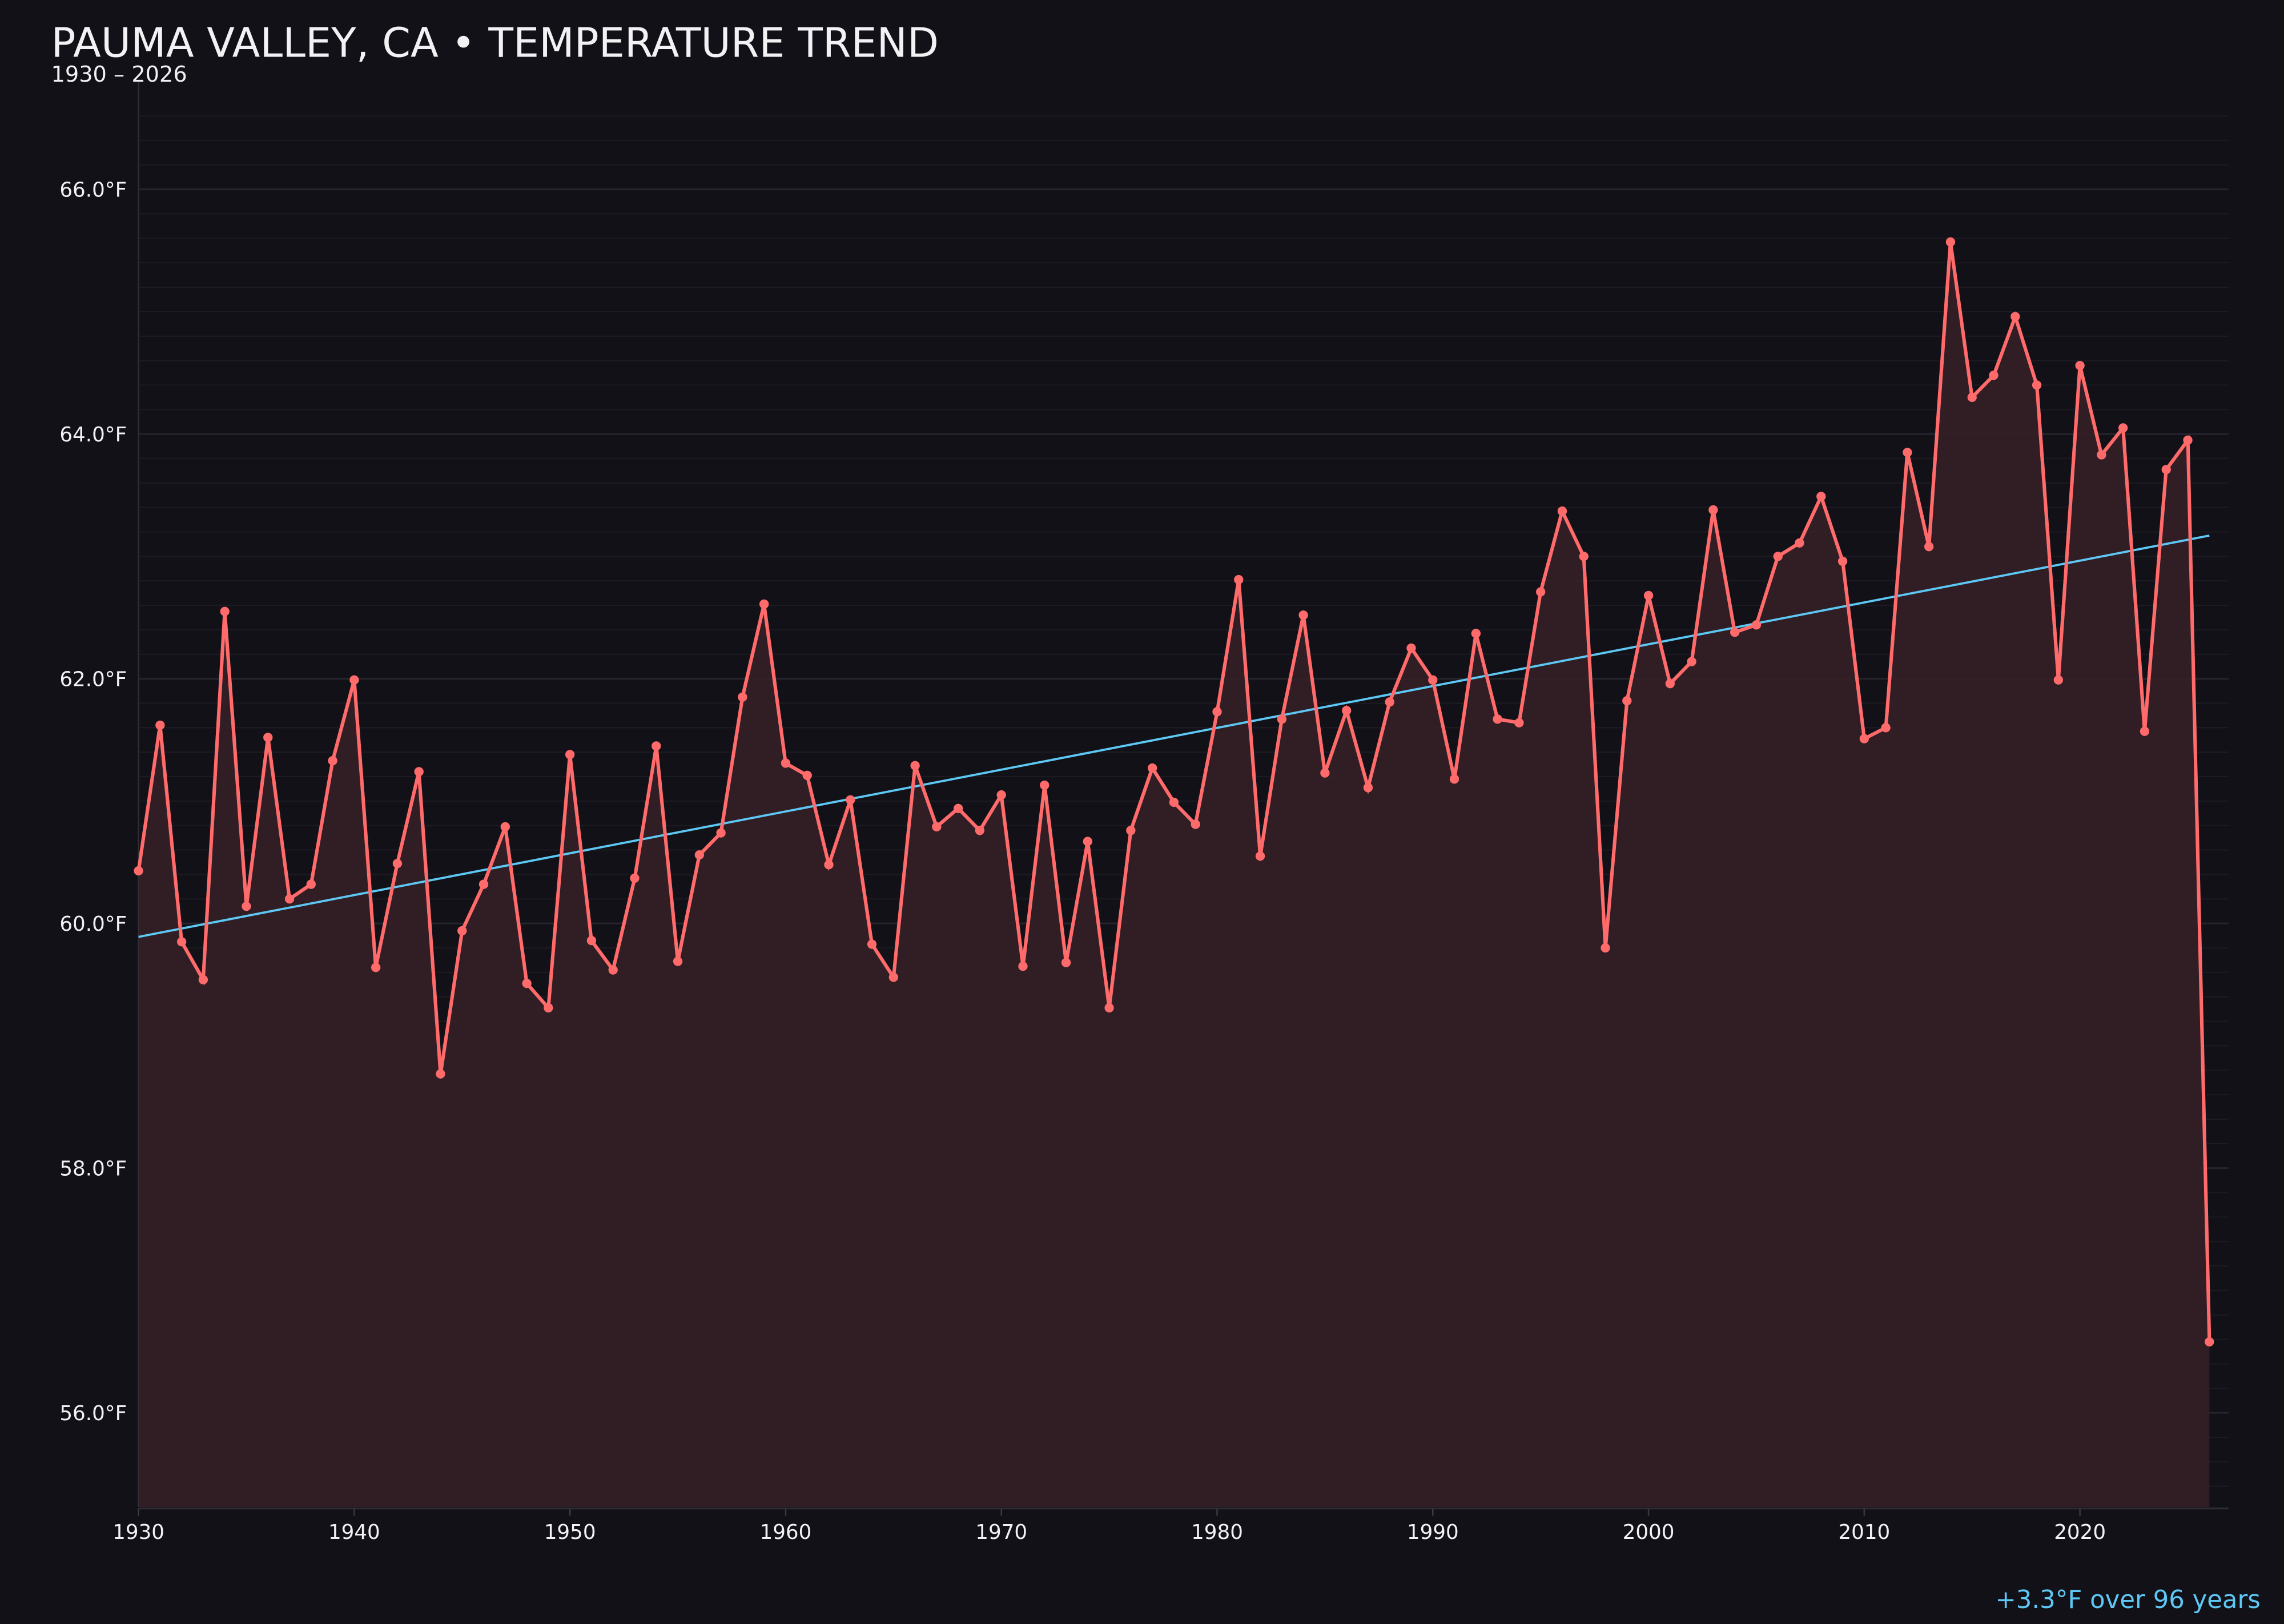 The height and width of the screenshot is (1624, 2284). Describe the element at coordinates (1713, 510) in the screenshot. I see `data-point-2003` at that location.